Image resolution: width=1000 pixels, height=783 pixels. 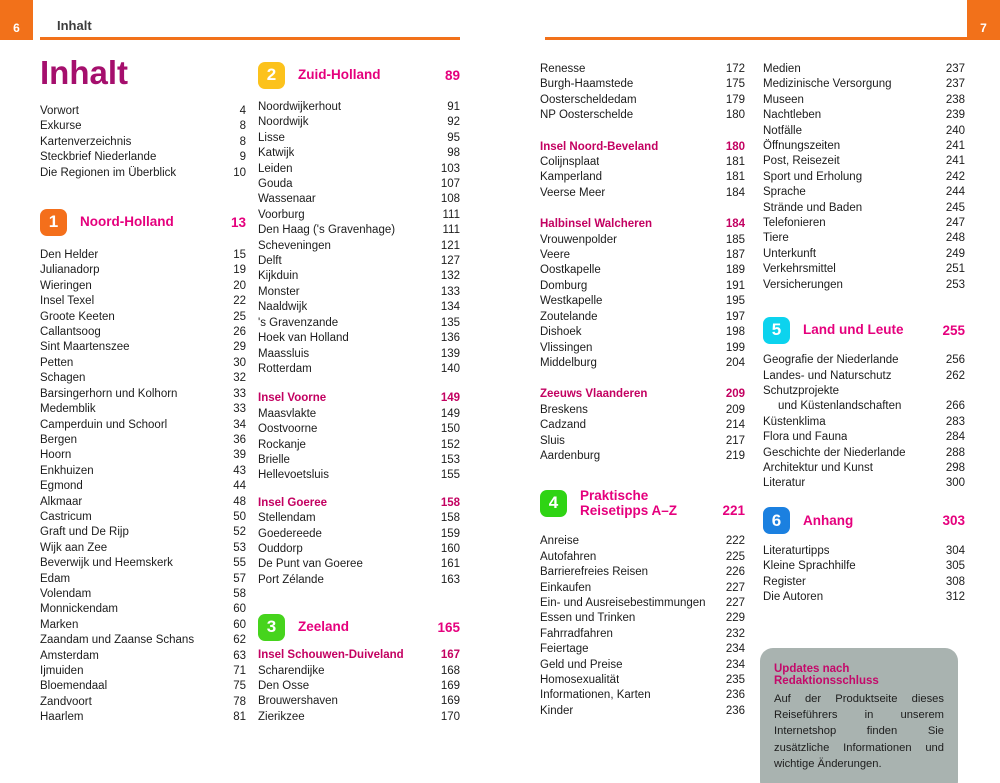 What do you see at coordinates (776, 238) in the screenshot?
I see `entry-label: Tiere` at bounding box center [776, 238].